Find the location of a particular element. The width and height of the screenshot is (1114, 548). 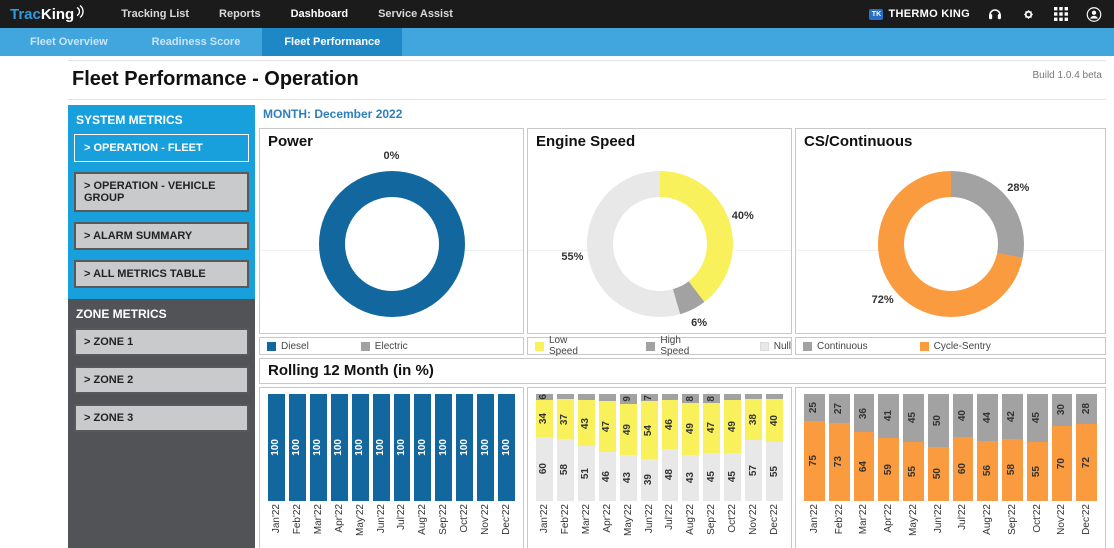

nav-item-reports: Reports is located at coordinates (240, 14).